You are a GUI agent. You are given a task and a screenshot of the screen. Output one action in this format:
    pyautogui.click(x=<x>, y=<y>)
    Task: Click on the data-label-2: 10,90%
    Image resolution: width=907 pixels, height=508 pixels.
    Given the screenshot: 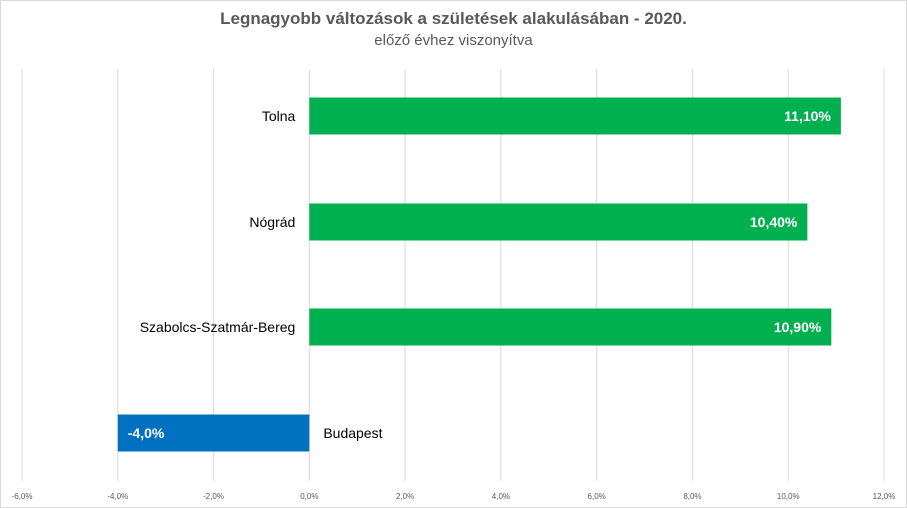 What is the action you would take?
    pyautogui.click(x=798, y=327)
    